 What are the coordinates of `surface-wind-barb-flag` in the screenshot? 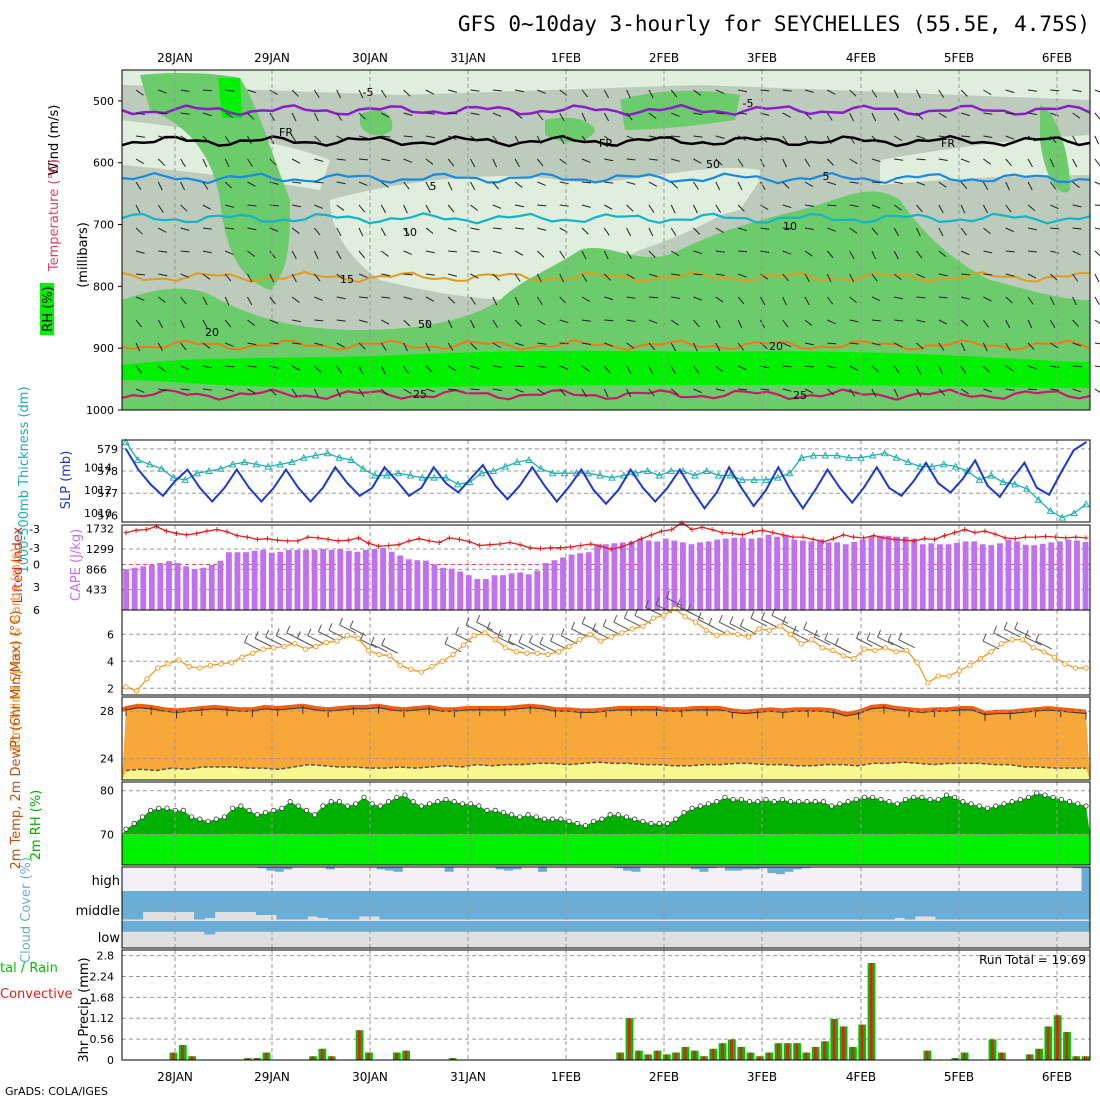 It's located at (341, 621).